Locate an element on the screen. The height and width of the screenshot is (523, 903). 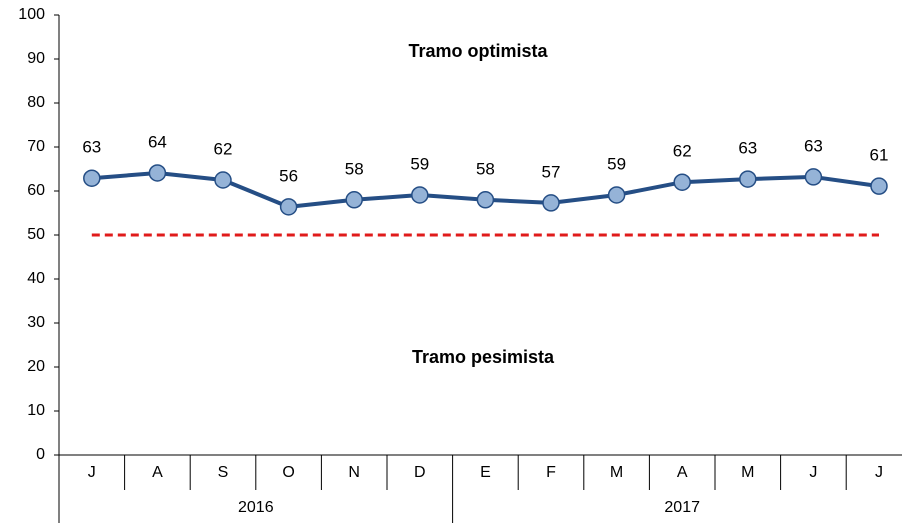
value-label: 64 is located at coordinates (157, 141).